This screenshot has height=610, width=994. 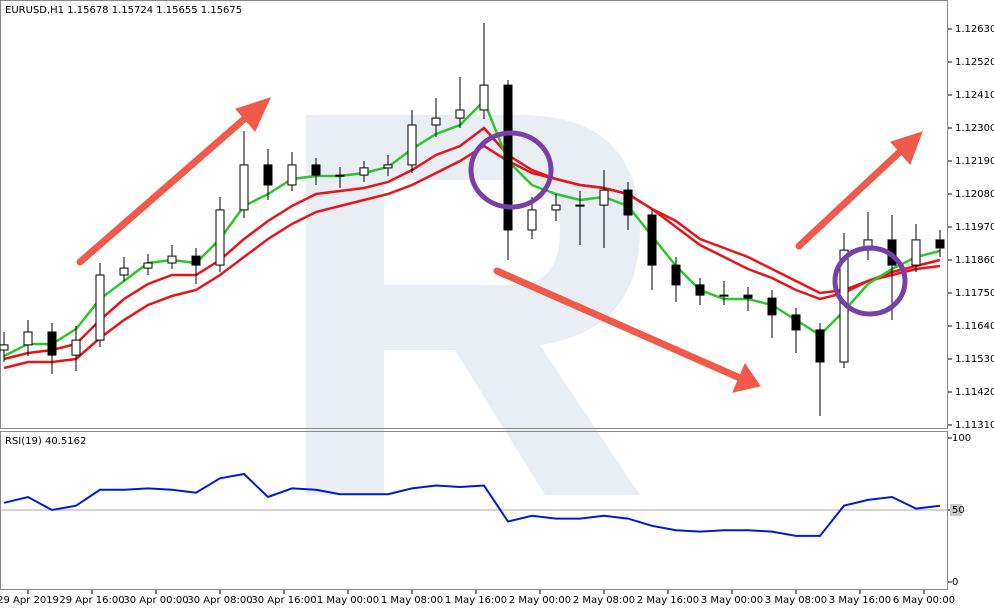 What do you see at coordinates (974, 293) in the screenshot?
I see `y-tick-label: 1.11750` at bounding box center [974, 293].